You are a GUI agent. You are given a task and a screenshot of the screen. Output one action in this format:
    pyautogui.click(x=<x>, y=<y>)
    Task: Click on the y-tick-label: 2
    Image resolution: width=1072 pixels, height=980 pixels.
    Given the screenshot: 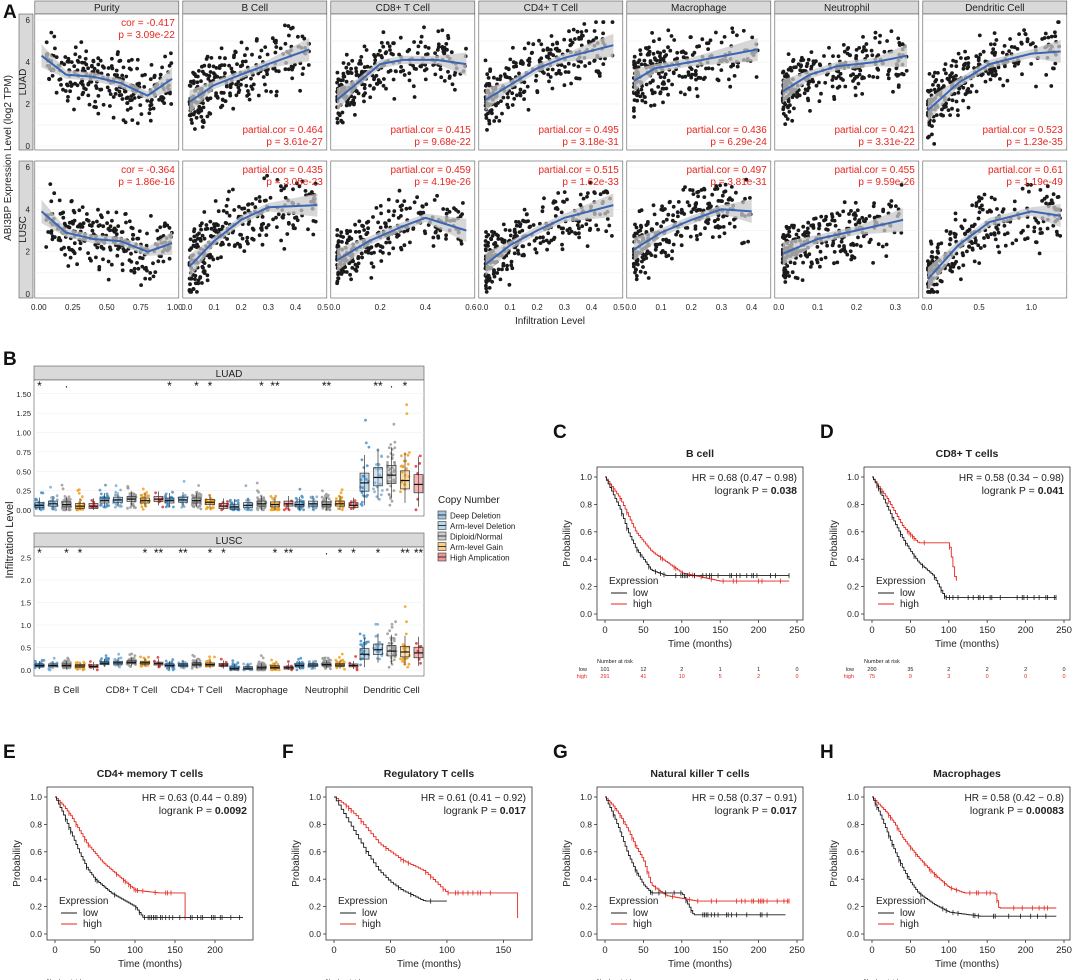 What is the action you would take?
    pyautogui.click(x=28, y=104)
    